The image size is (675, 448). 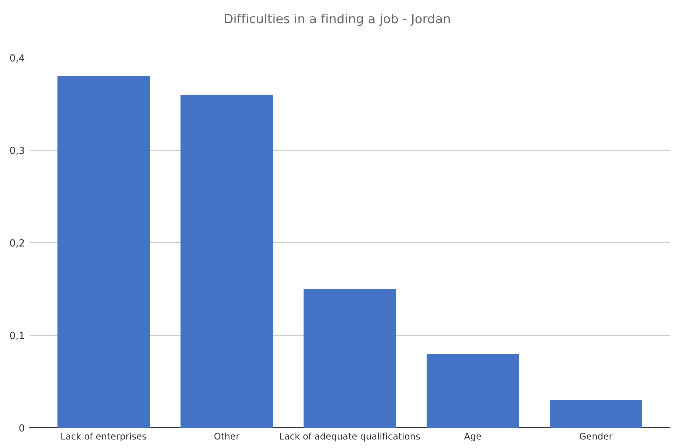 I want to click on x-tick-label: Lack of enterprises, so click(x=104, y=437).